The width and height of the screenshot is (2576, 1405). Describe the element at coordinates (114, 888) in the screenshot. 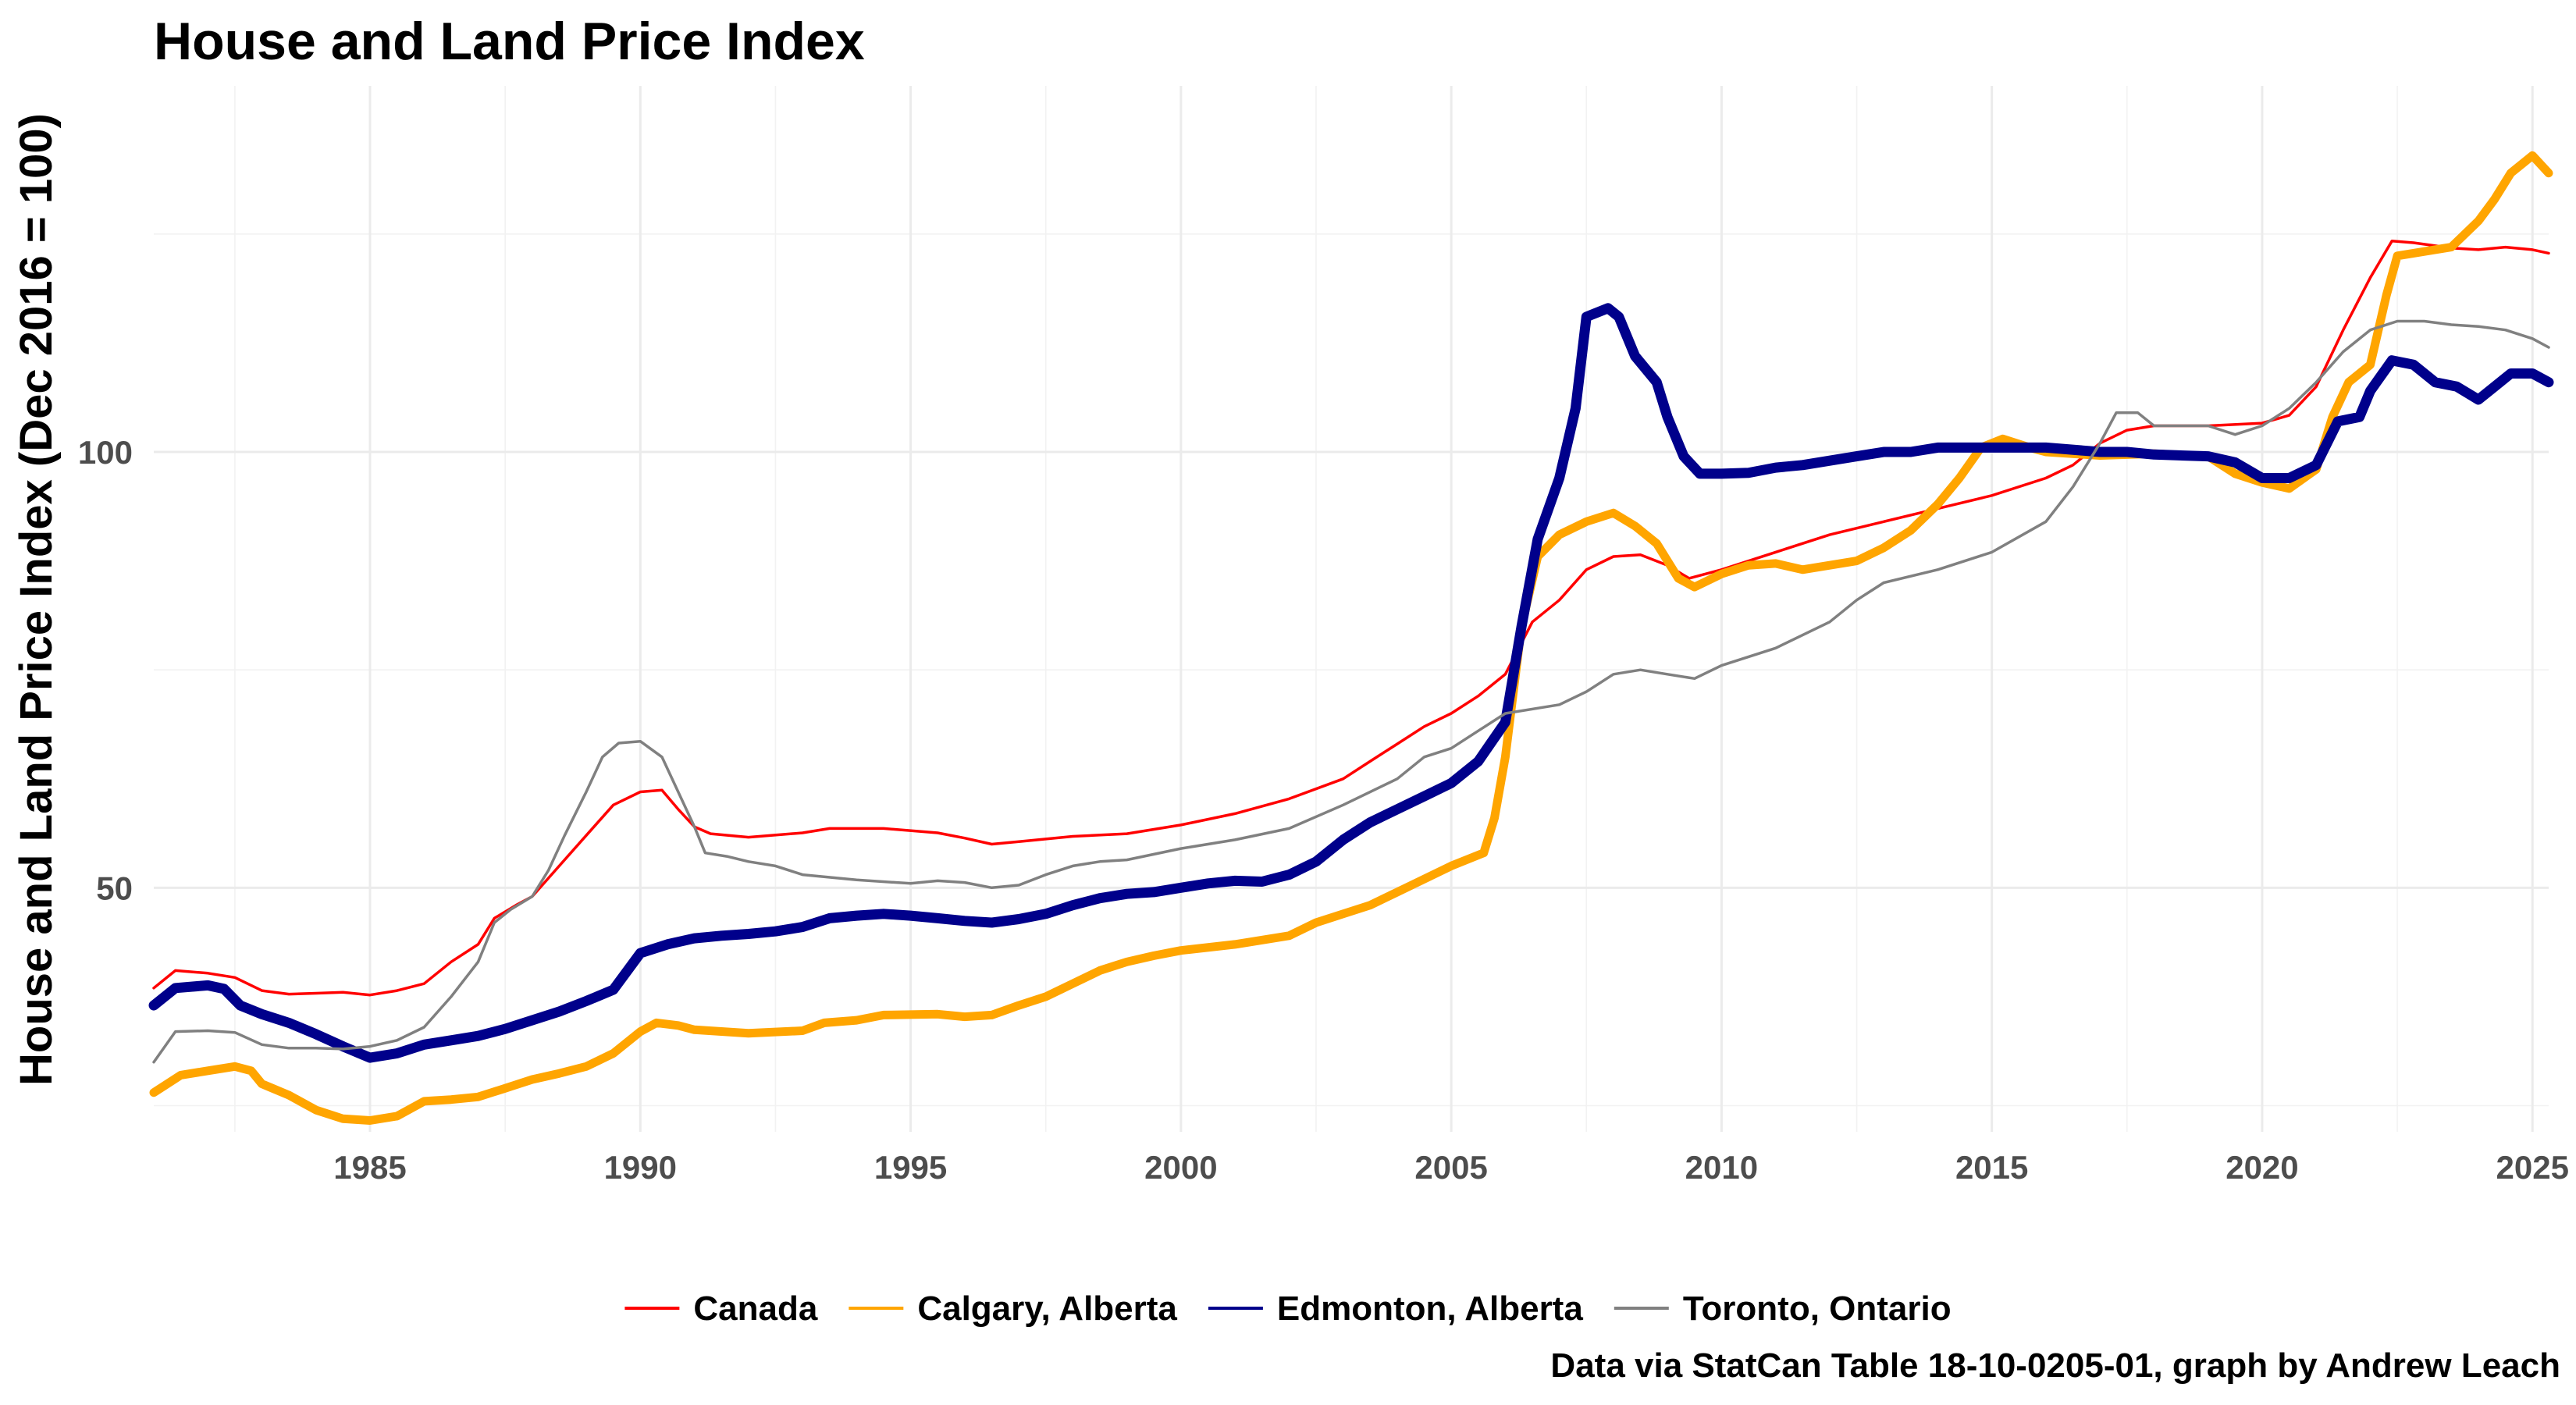

I see `y-tick-label: 50` at that location.